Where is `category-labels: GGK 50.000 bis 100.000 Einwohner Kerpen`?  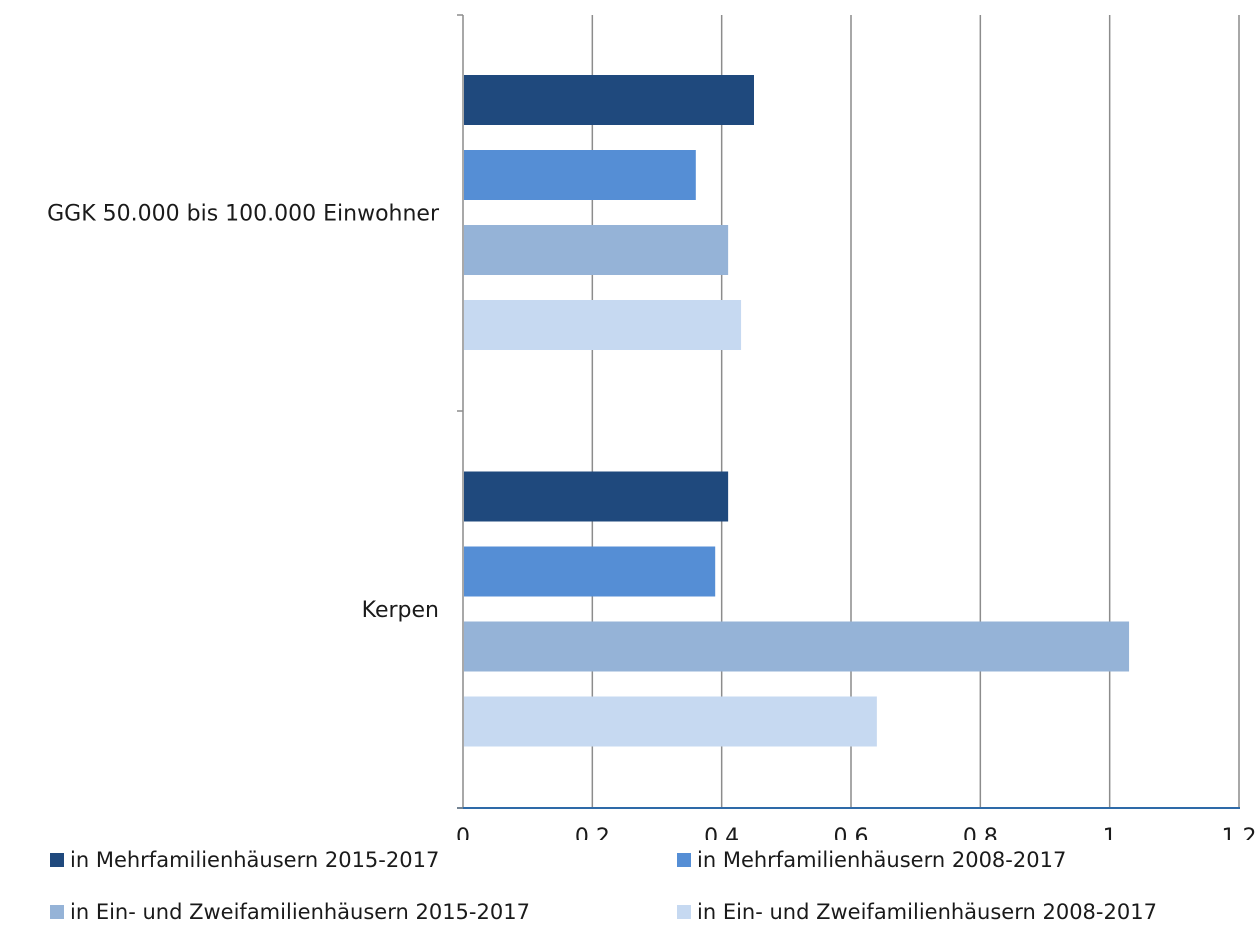 category-labels: GGK 50.000 bis 100.000 Einwohner Kerpen is located at coordinates (243, 413).